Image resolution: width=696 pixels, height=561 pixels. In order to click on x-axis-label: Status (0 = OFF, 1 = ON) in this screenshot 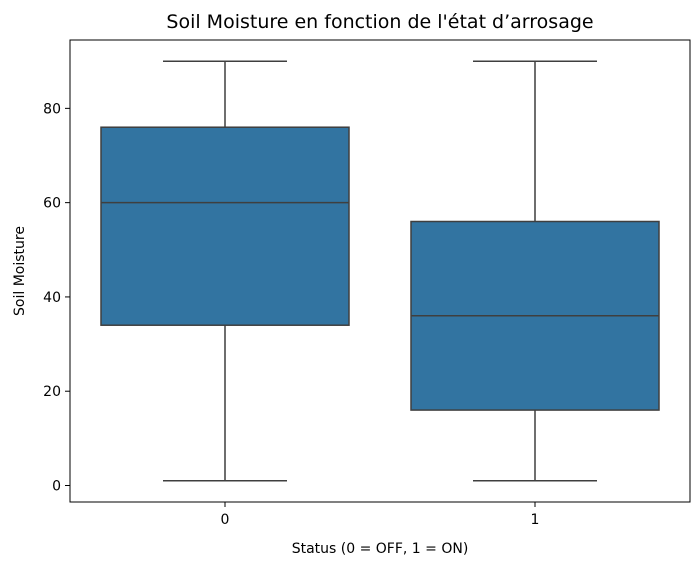, I will do `click(380, 549)`.